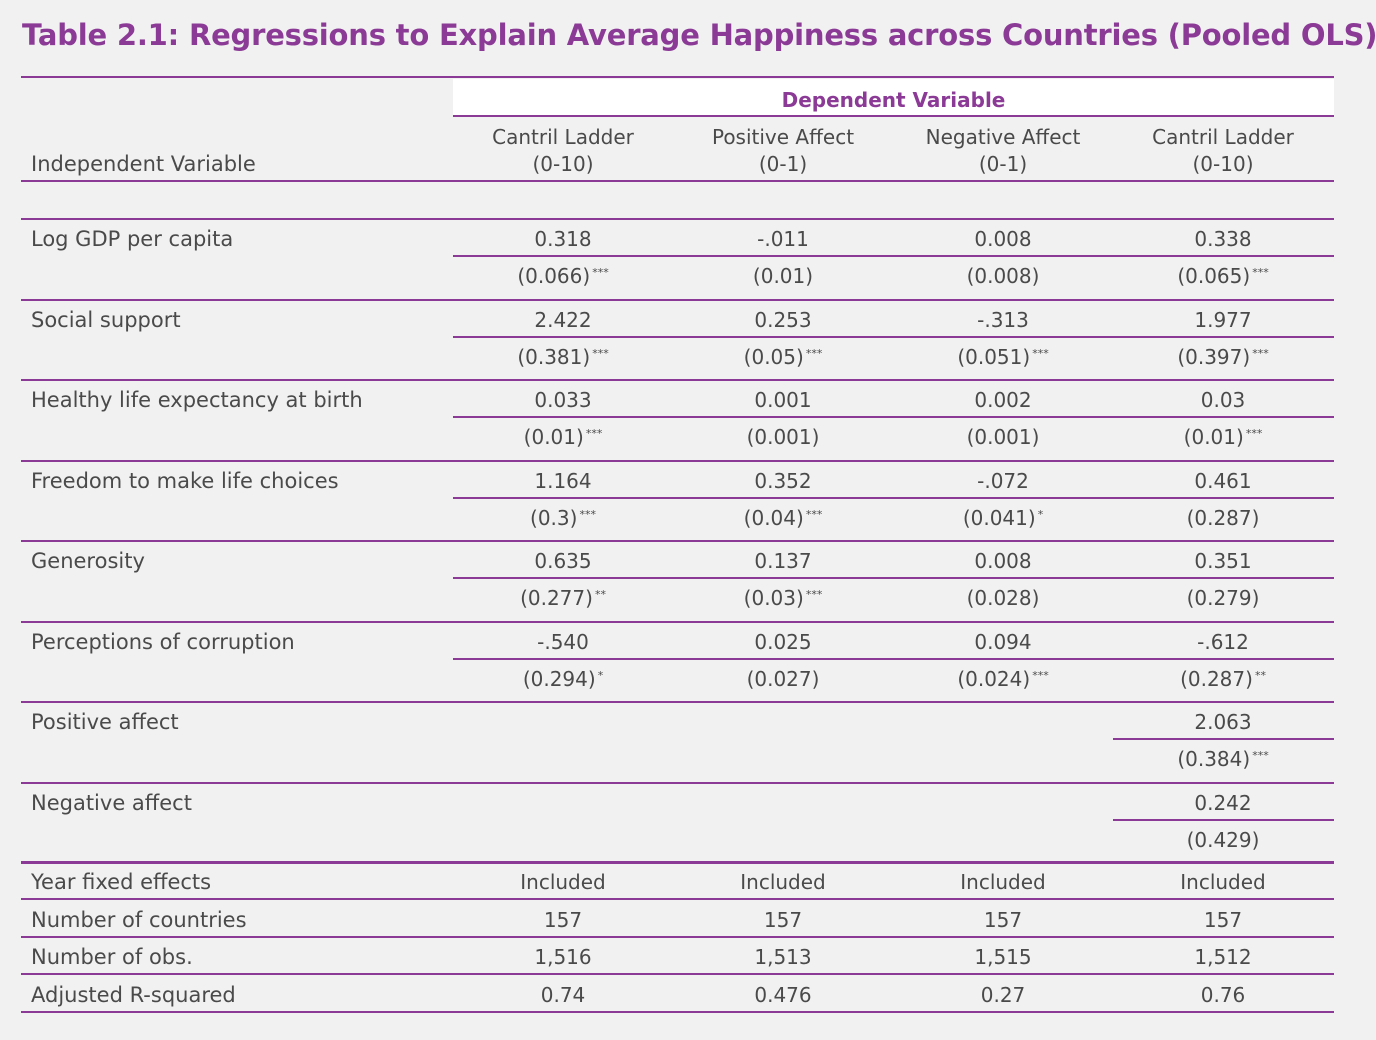  Describe the element at coordinates (1223, 151) in the screenshot. I see `column-header-4: Cantril Ladder (0-10)` at that location.